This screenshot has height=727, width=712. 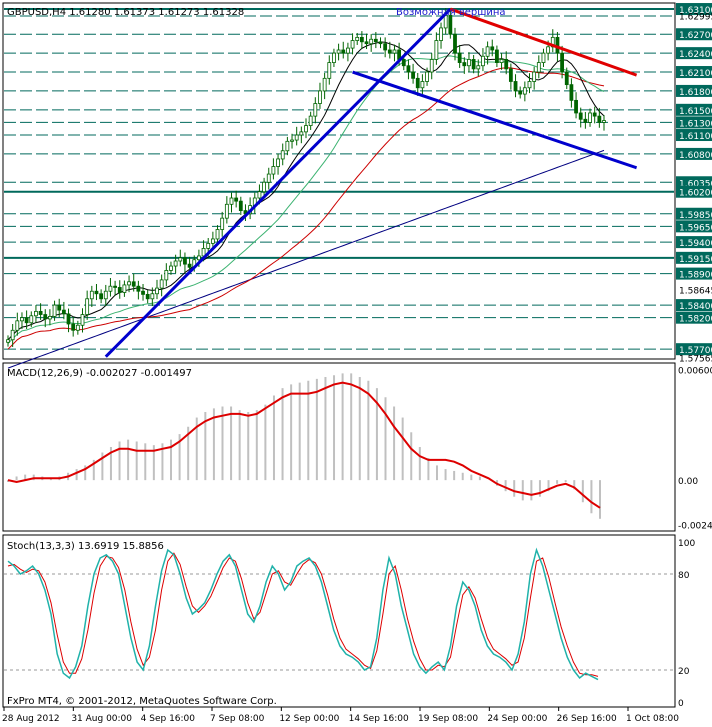 What do you see at coordinates (543, 42) in the screenshot?
I see `upper-resistance-line` at bounding box center [543, 42].